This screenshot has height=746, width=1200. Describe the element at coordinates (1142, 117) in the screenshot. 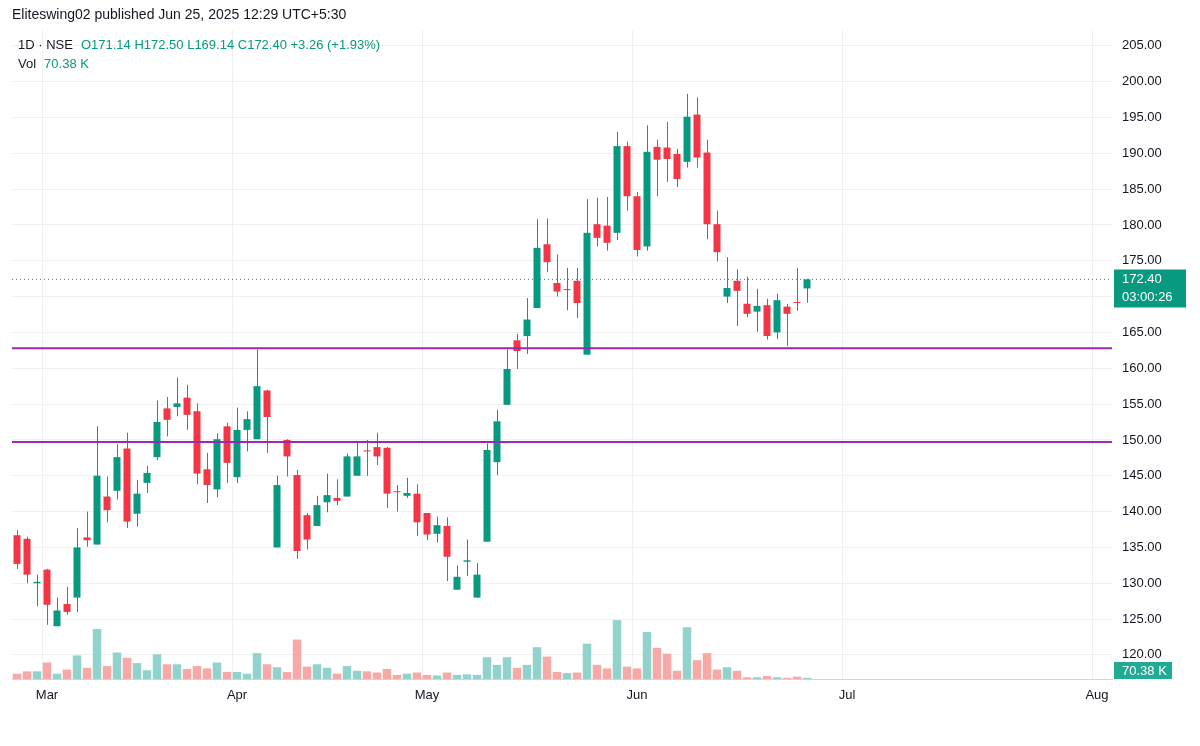

I see `y-tick-label: 195.00` at that location.